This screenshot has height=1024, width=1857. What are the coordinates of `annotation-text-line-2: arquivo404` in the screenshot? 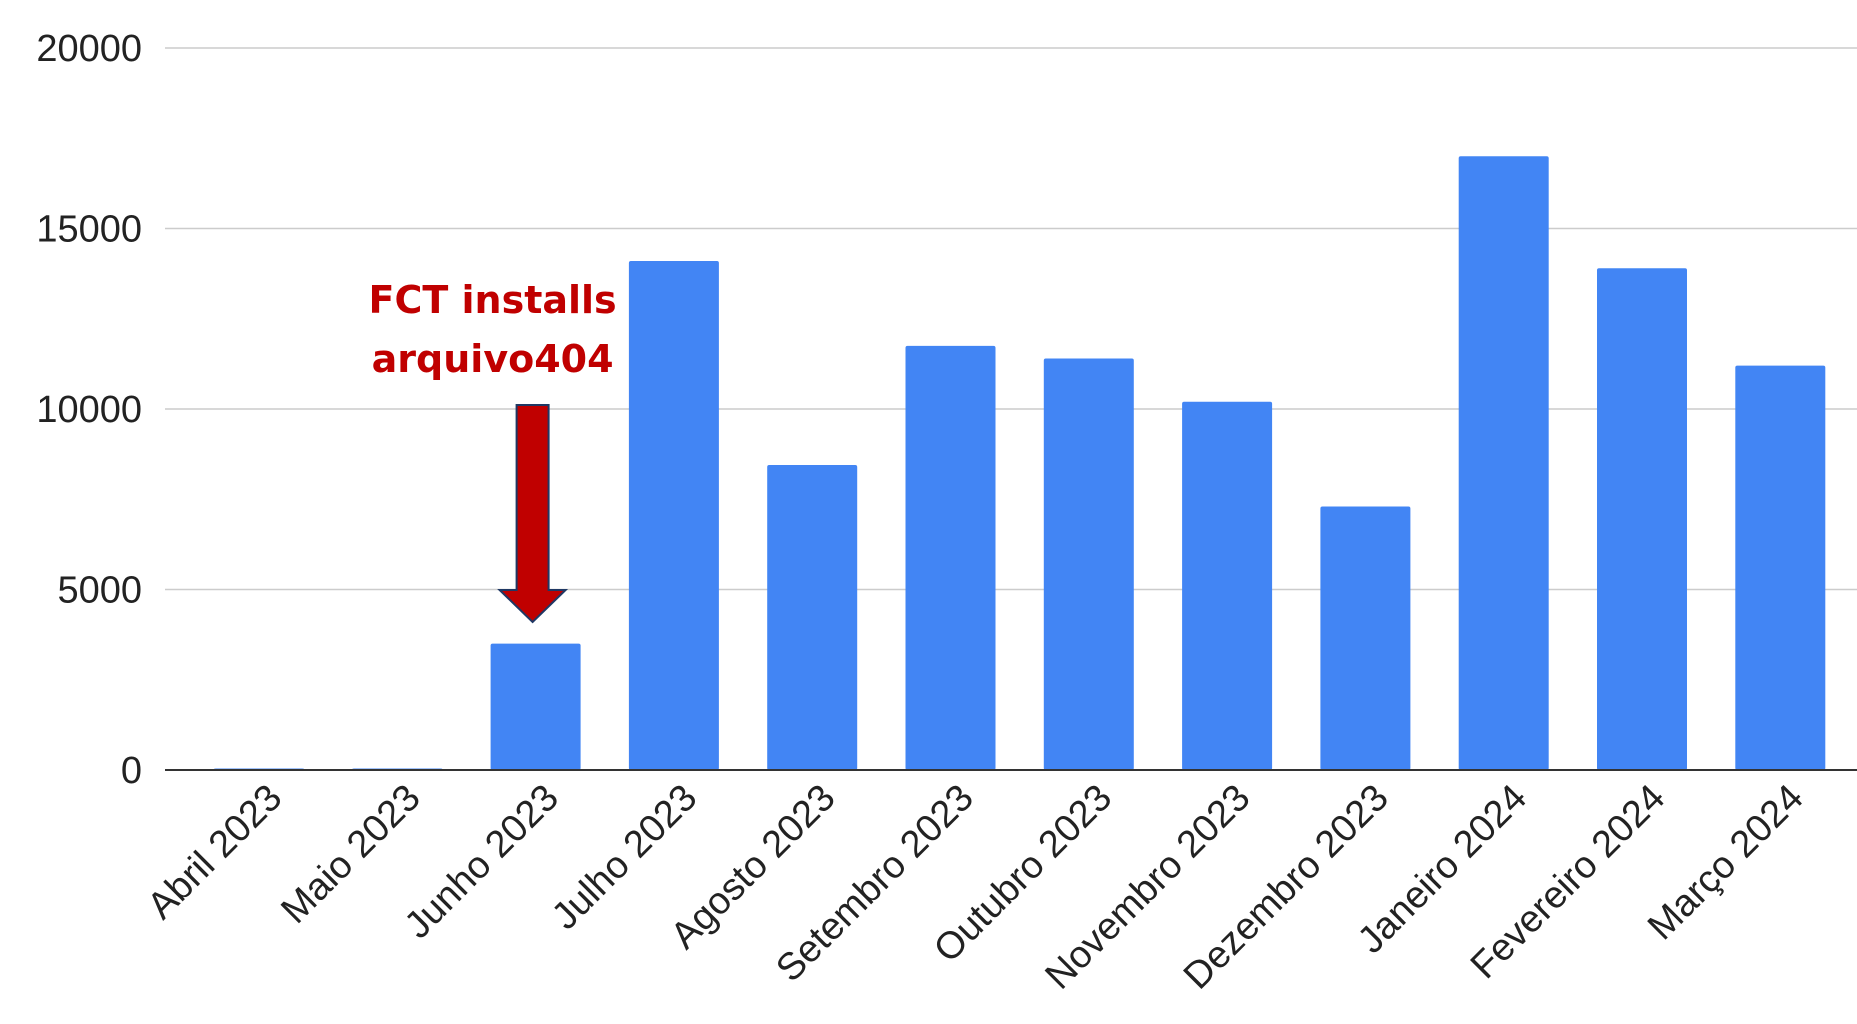 It's located at (493, 359).